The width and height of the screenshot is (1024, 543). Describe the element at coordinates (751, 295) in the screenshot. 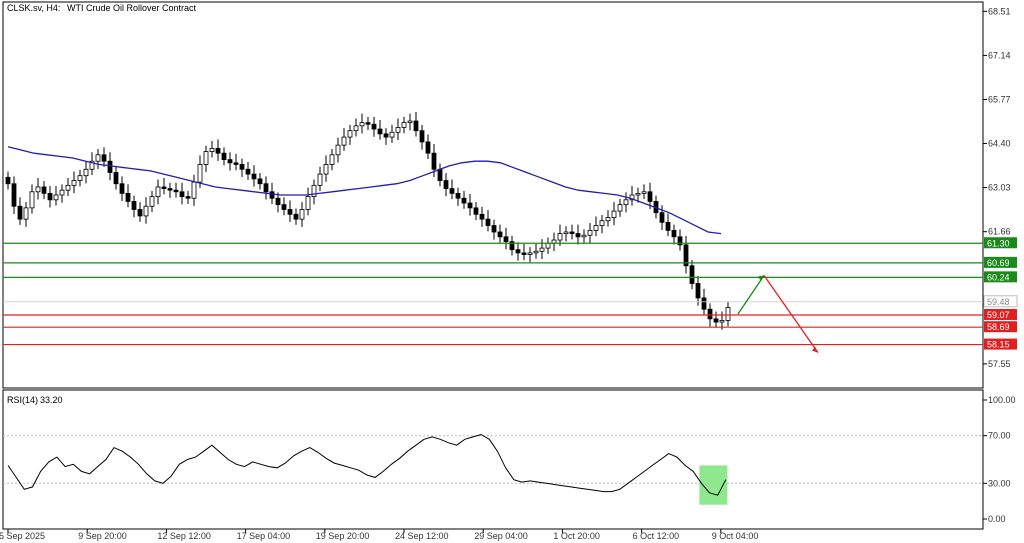

I see `projection-up-arrow` at that location.